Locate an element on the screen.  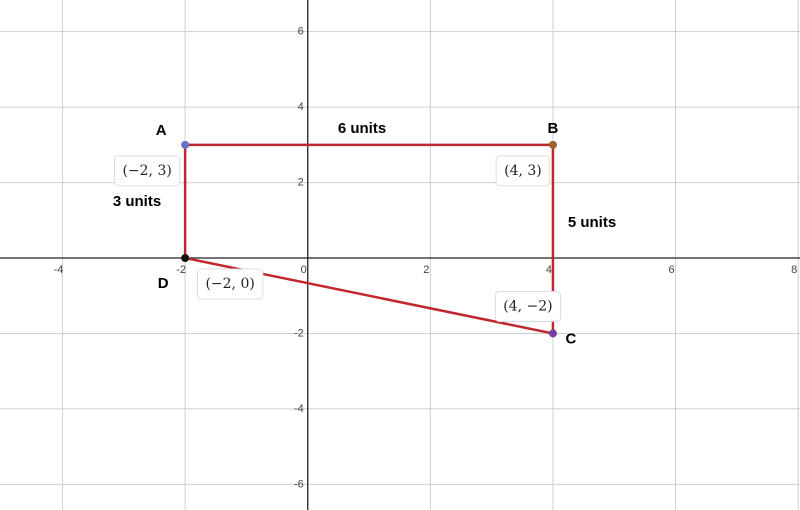
point-label: (4, −2) is located at coordinates (527, 306).